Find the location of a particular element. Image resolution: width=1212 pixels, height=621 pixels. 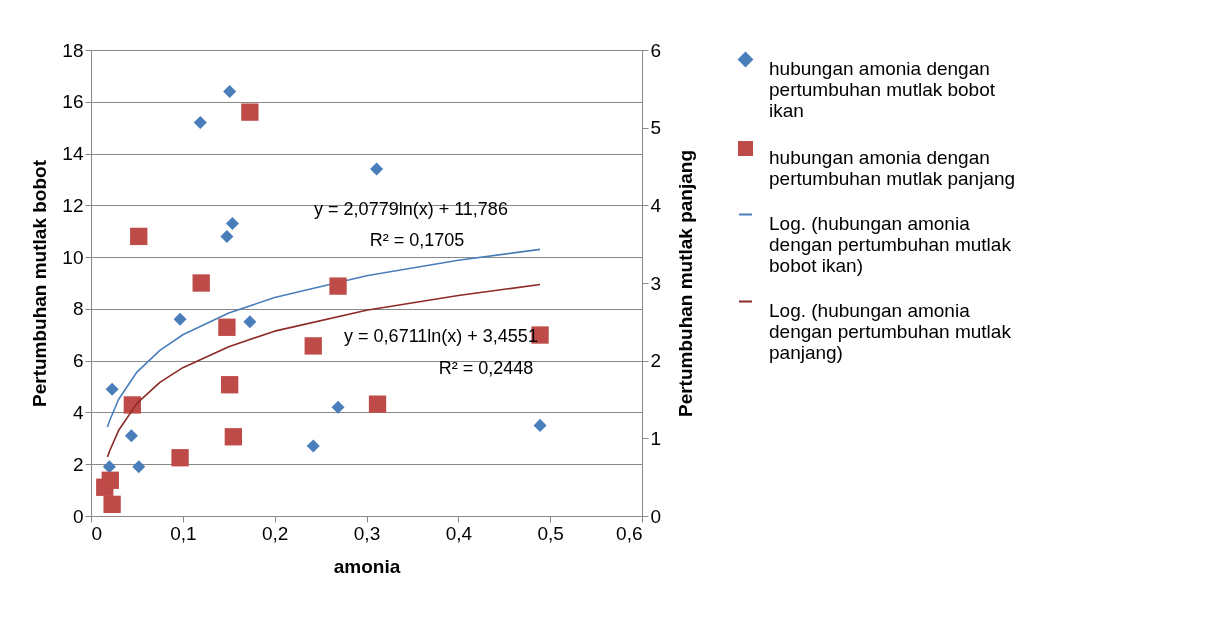

y-tick-label: 6 is located at coordinates (78, 361).